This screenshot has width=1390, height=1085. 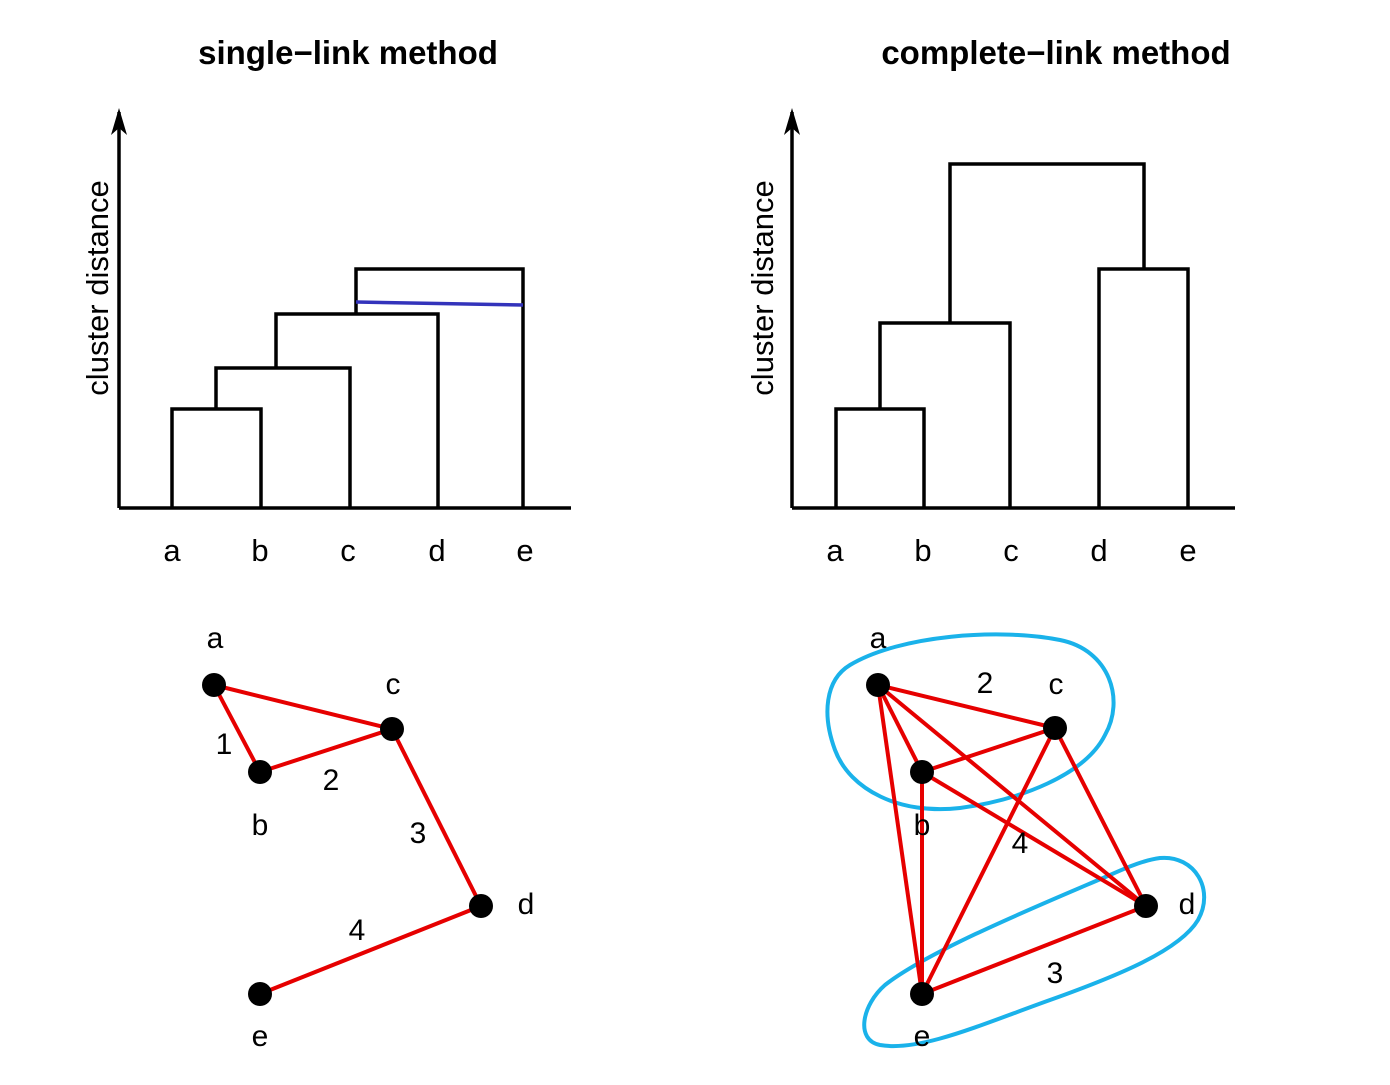 I want to click on complete-link-edge-c-e, so click(x=988, y=861).